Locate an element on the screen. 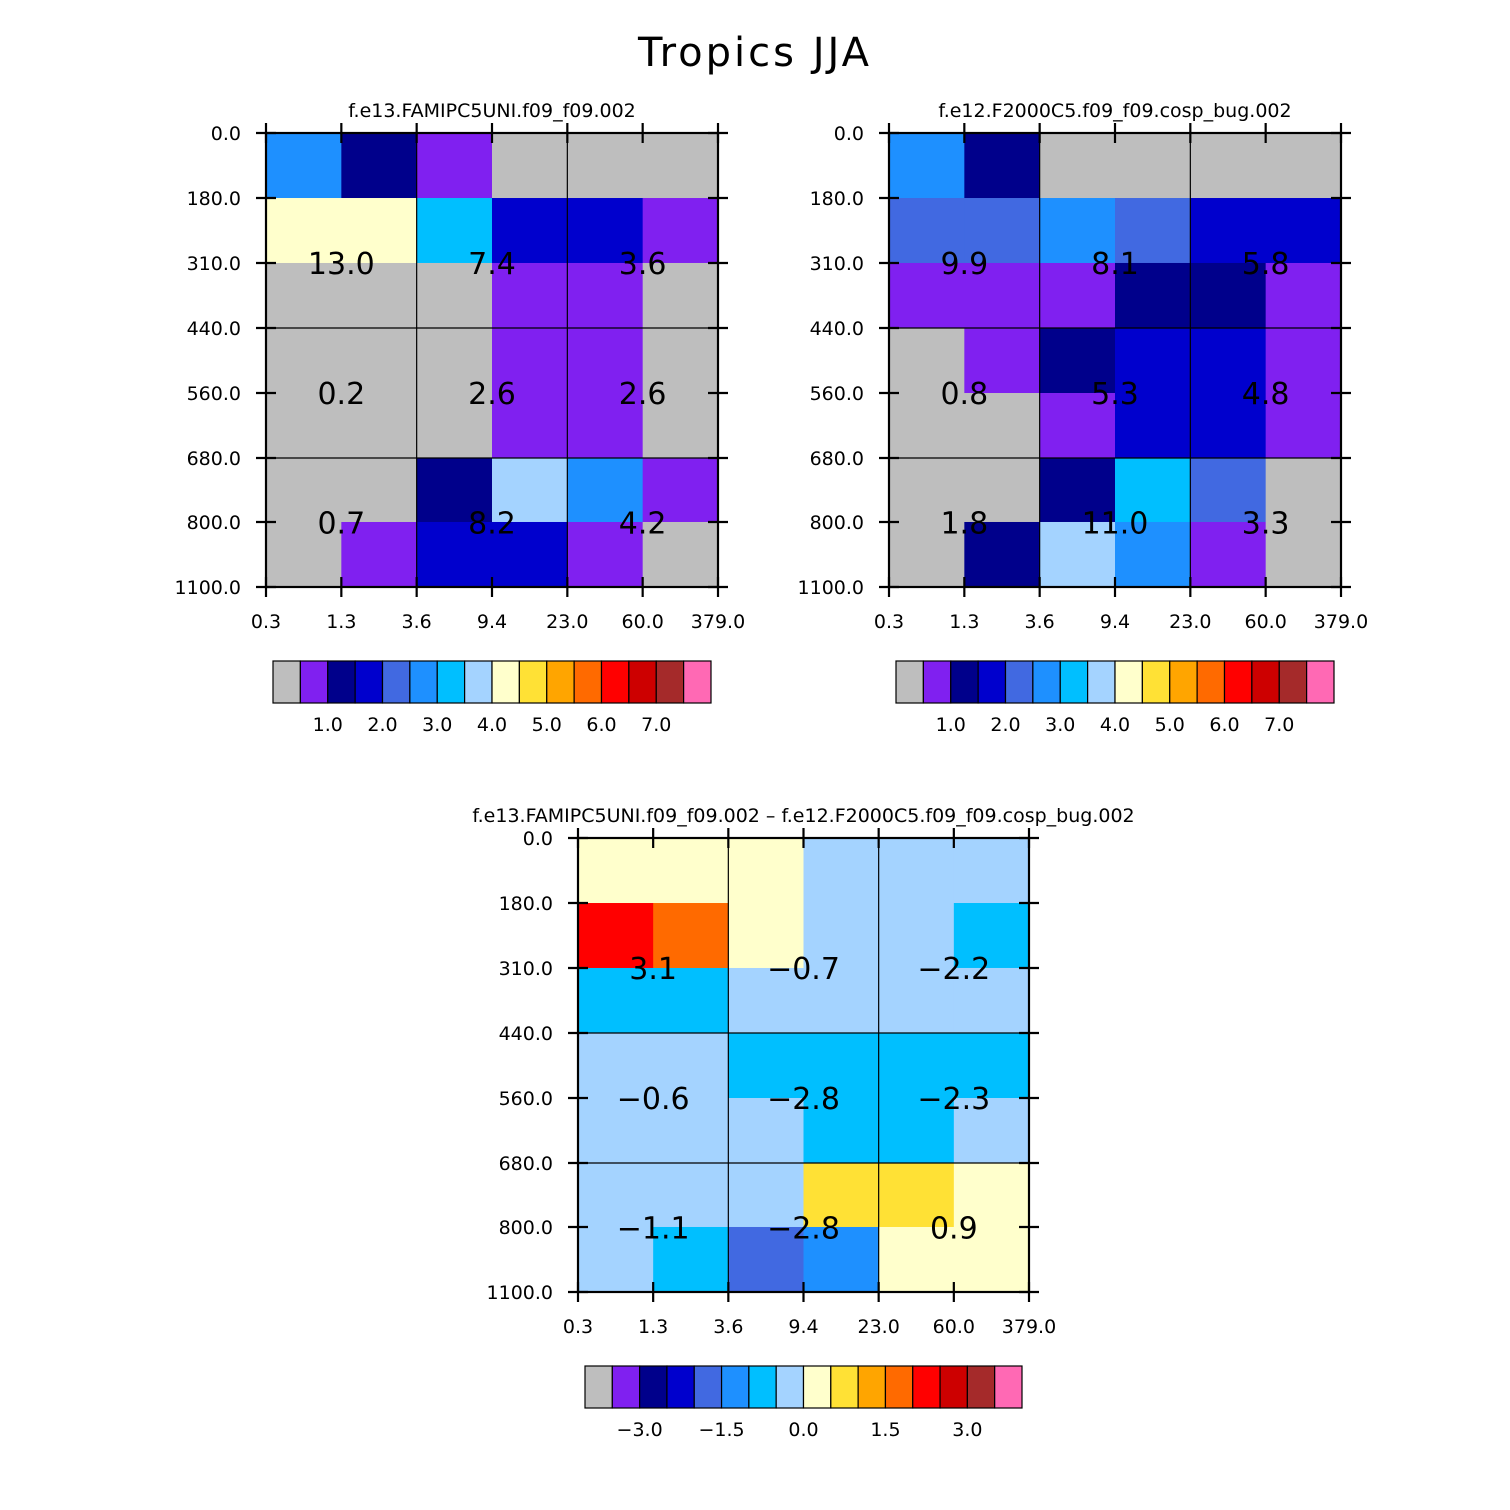 This screenshot has width=1510, height=1510. colorbar-label: 3.0 is located at coordinates (437, 725).